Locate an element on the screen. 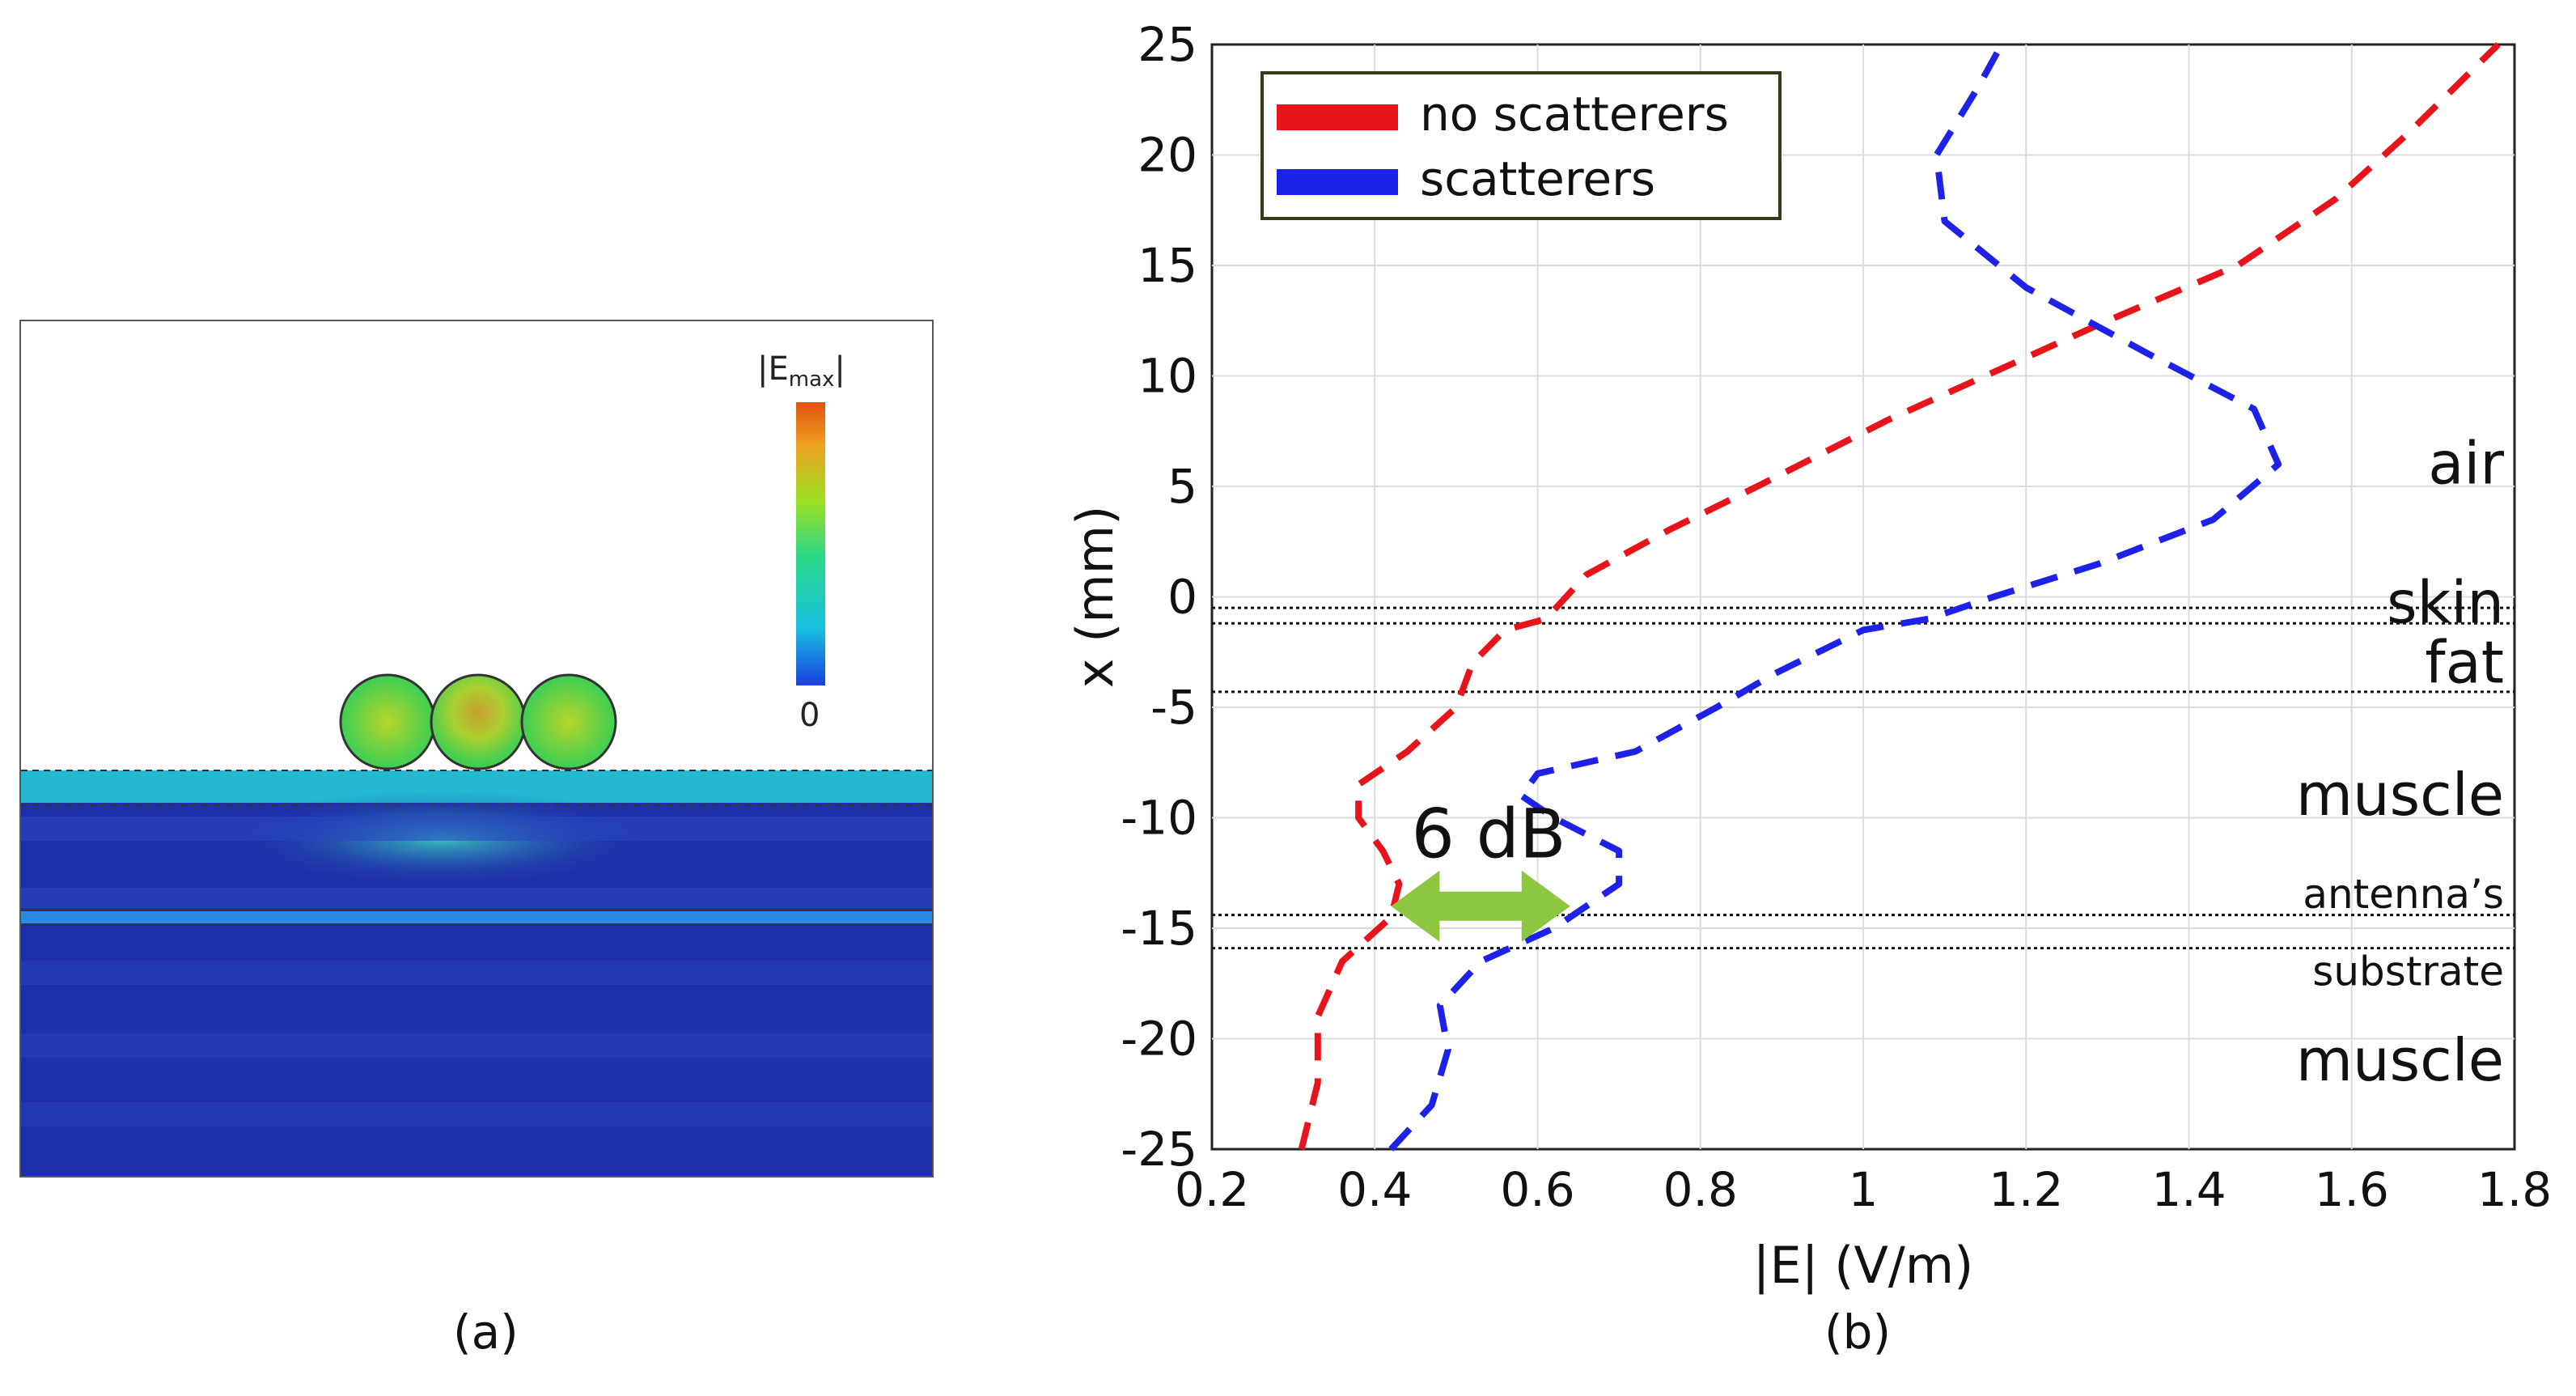  x-tick-label: 0.6 is located at coordinates (1537, 1189).